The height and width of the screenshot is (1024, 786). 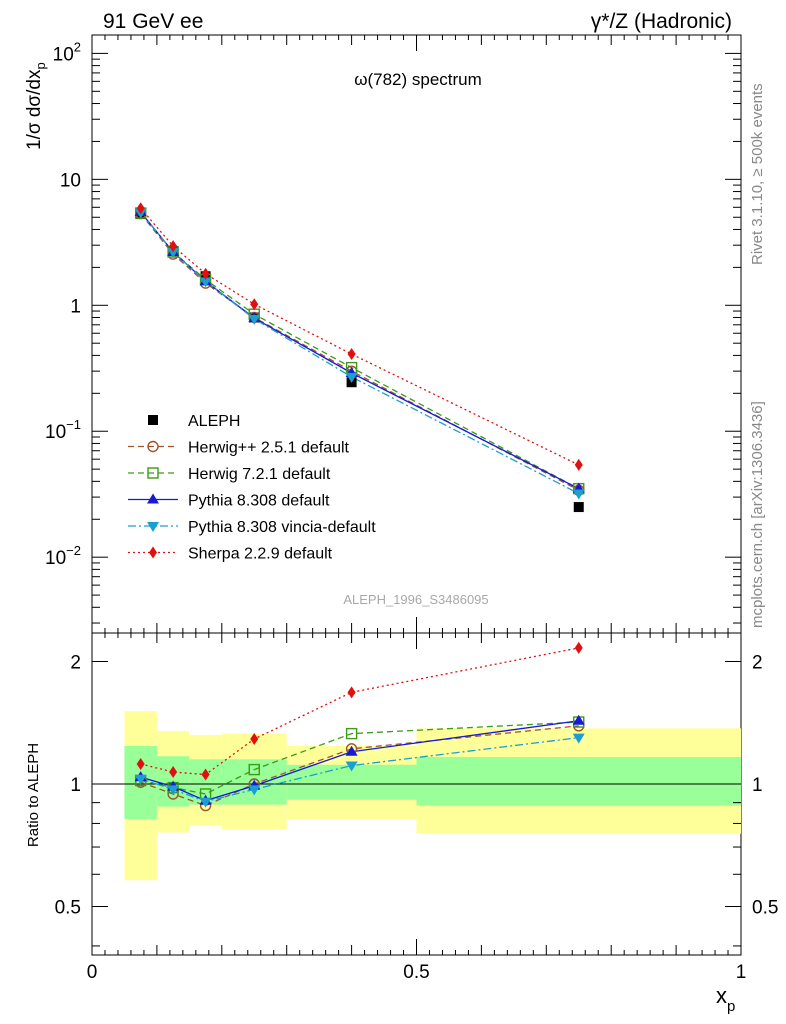 What do you see at coordinates (153, 21) in the screenshot?
I see `header-left: 91 GeV ee` at bounding box center [153, 21].